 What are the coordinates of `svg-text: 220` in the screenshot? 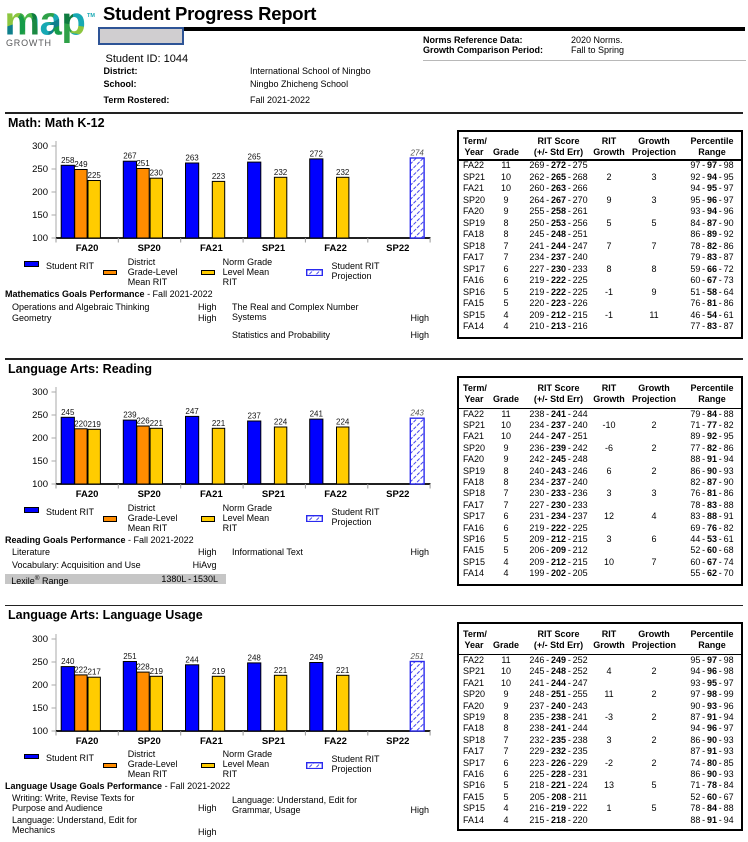 It's located at (81, 423).